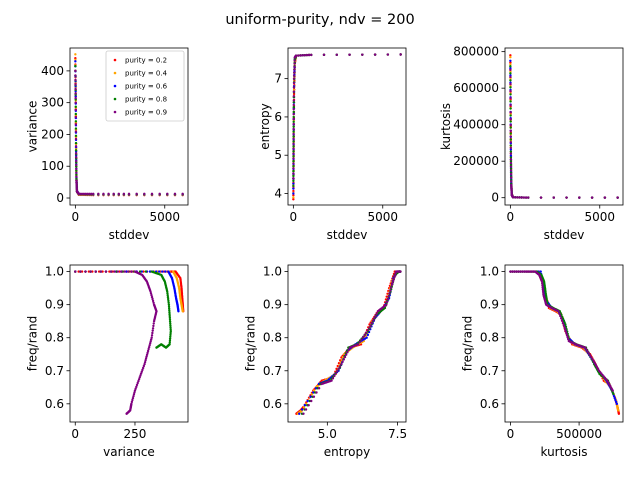  I want to click on y-axis-label: freq/rand, so click(250, 343).